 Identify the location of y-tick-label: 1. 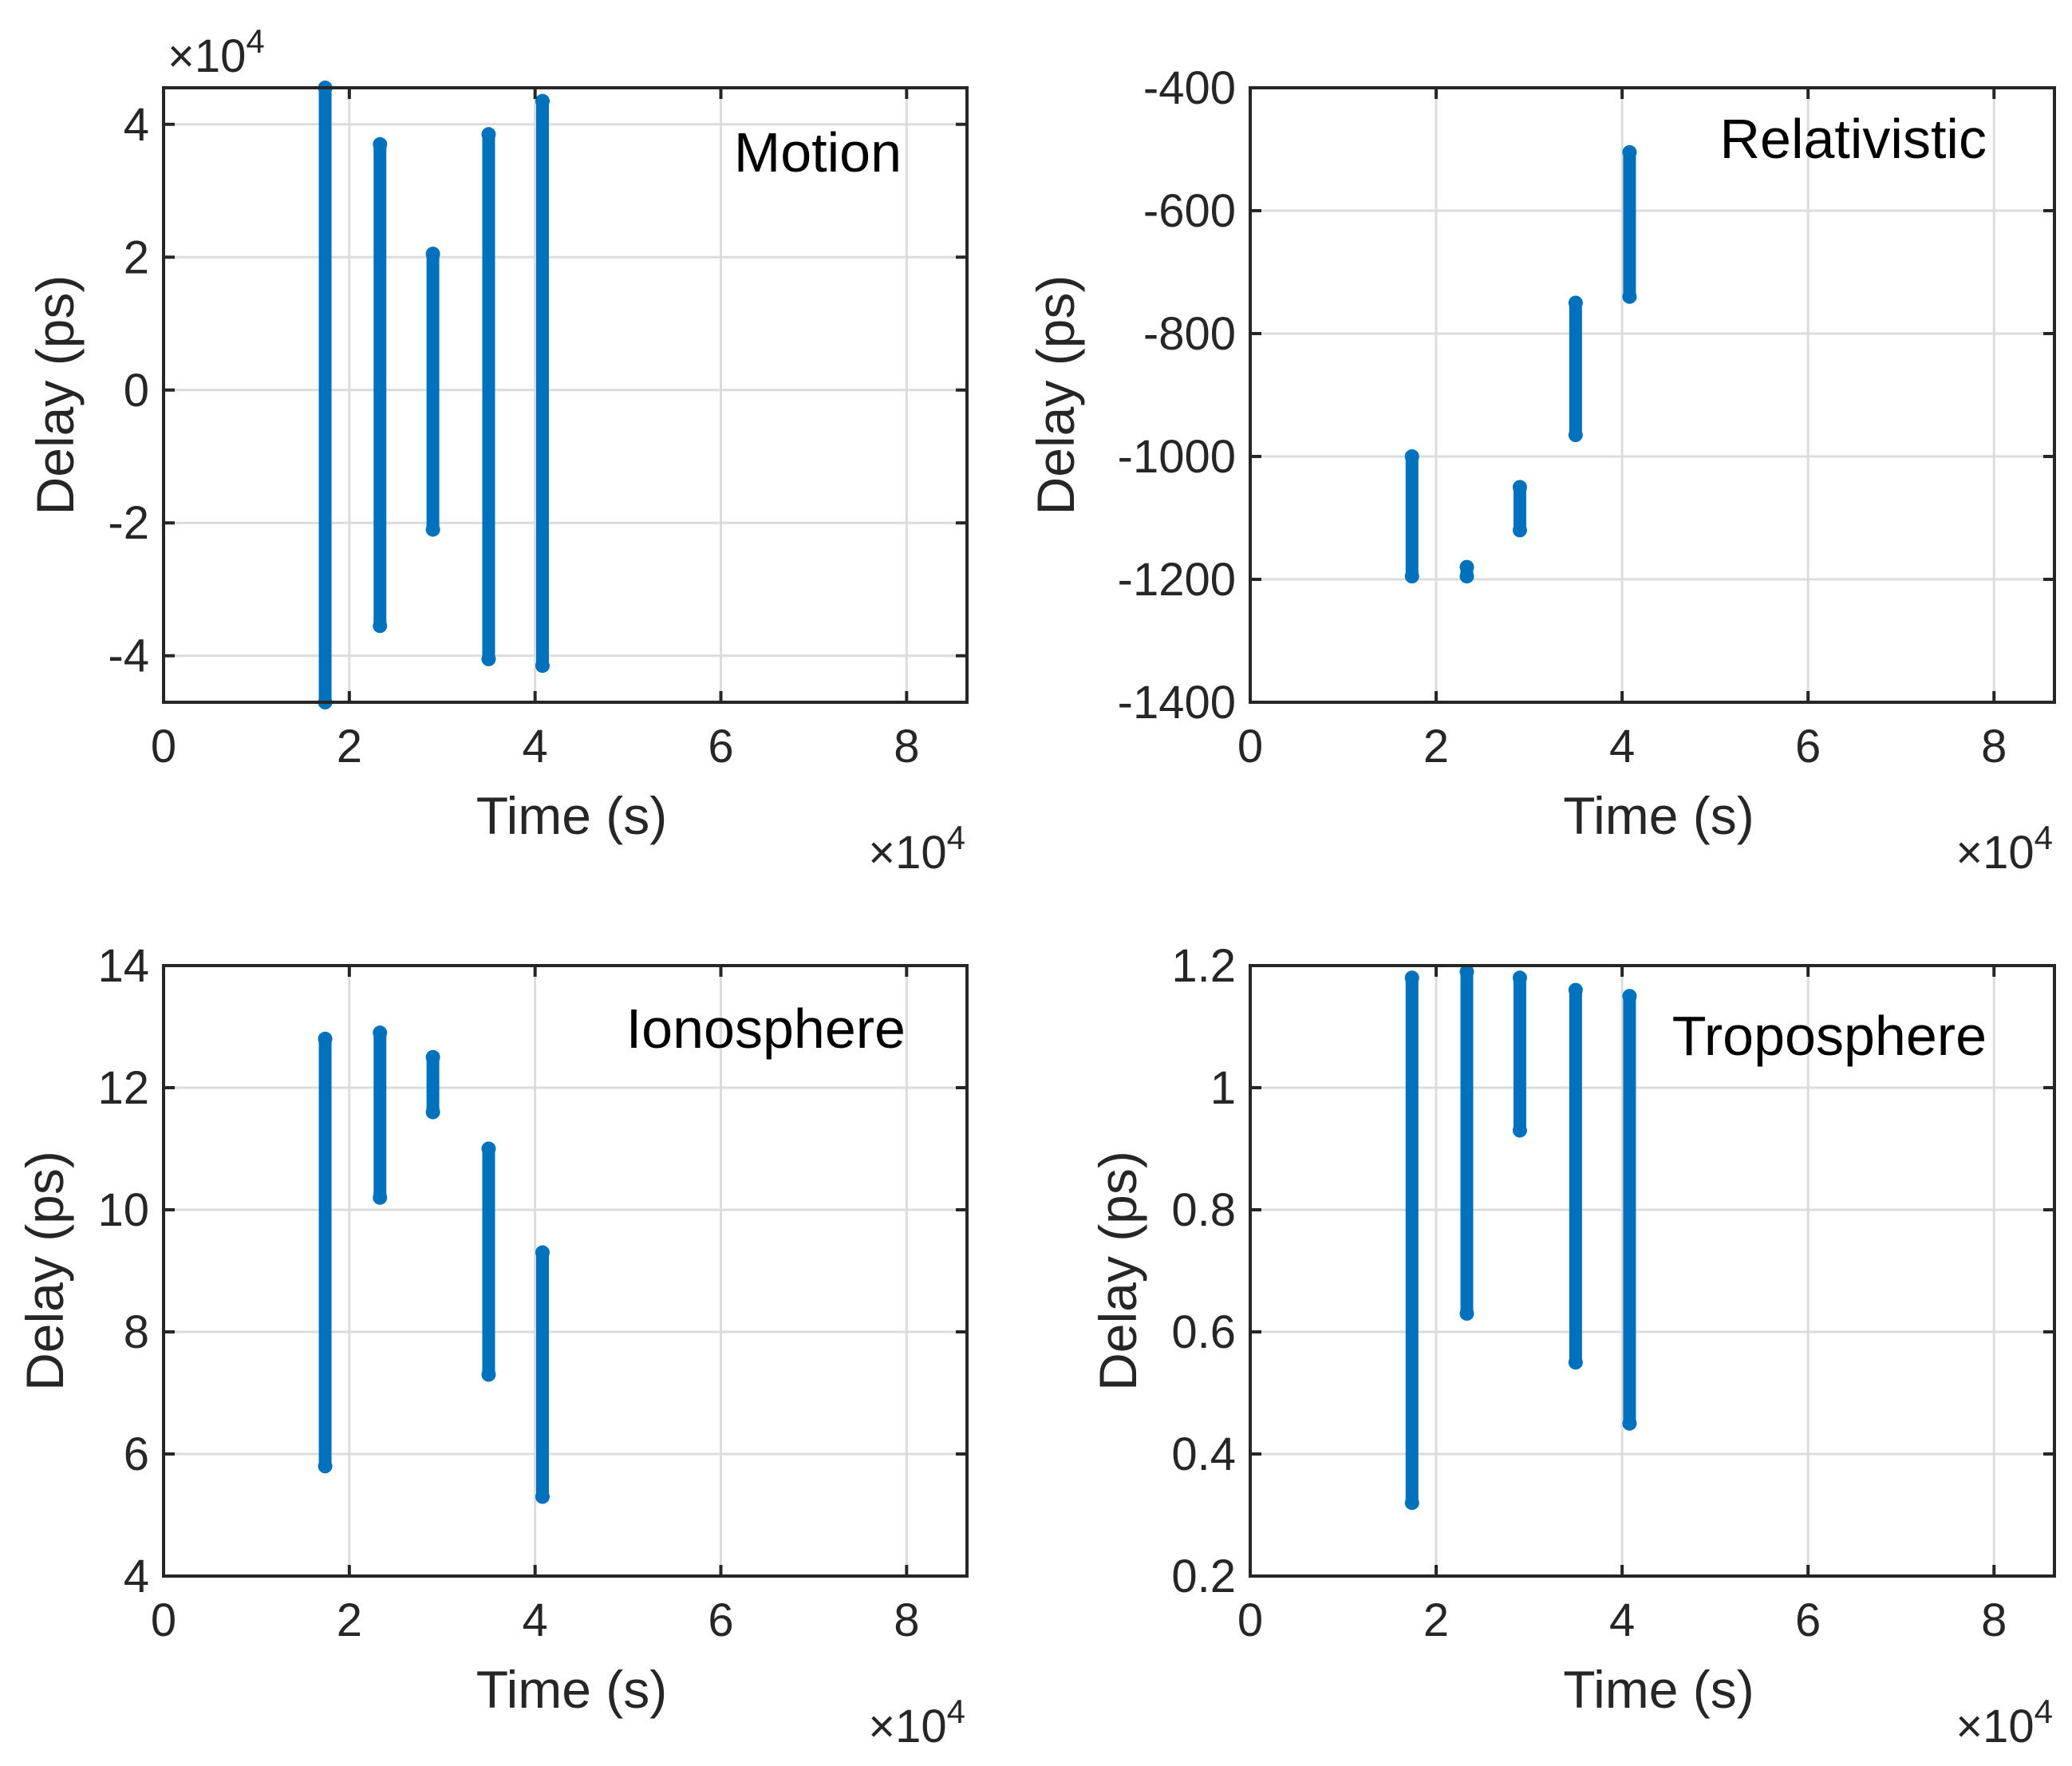
(1223, 1088).